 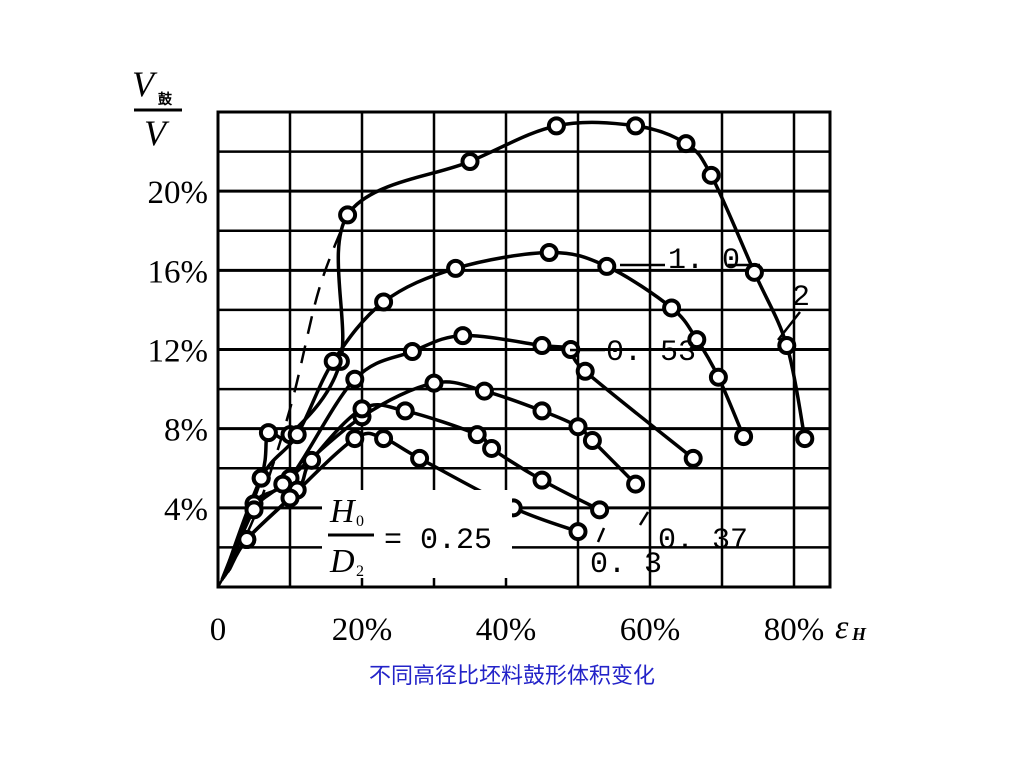 I want to click on y-tick-label: 4%, so click(x=186, y=510).